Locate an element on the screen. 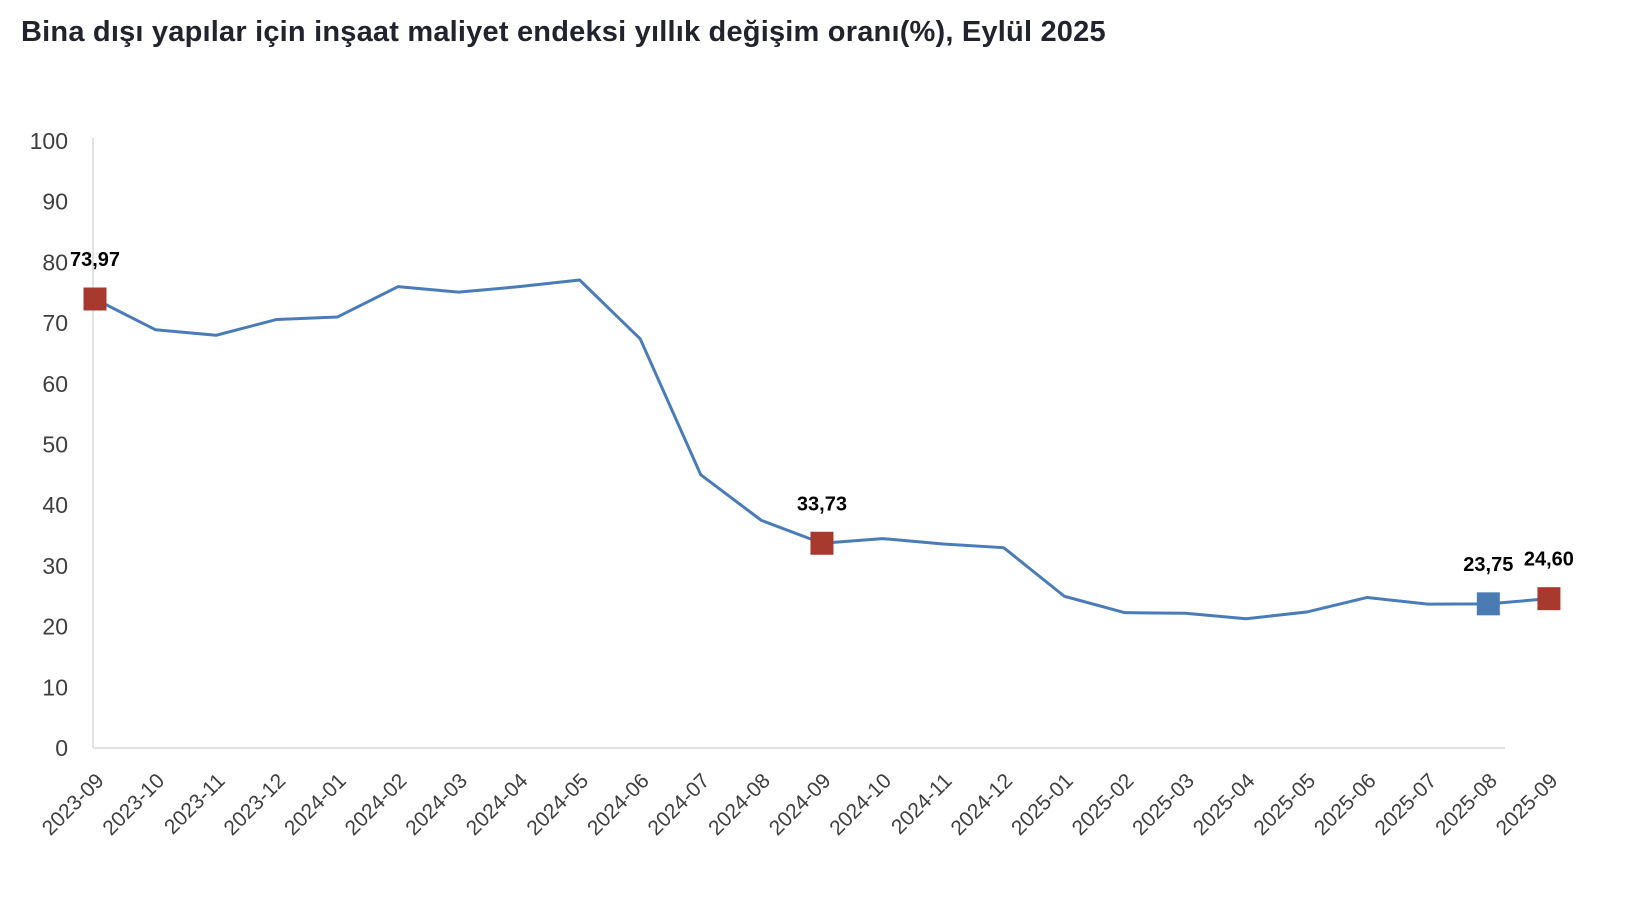  x-axis-tick-label: 2025-03 is located at coordinates (1163, 804).